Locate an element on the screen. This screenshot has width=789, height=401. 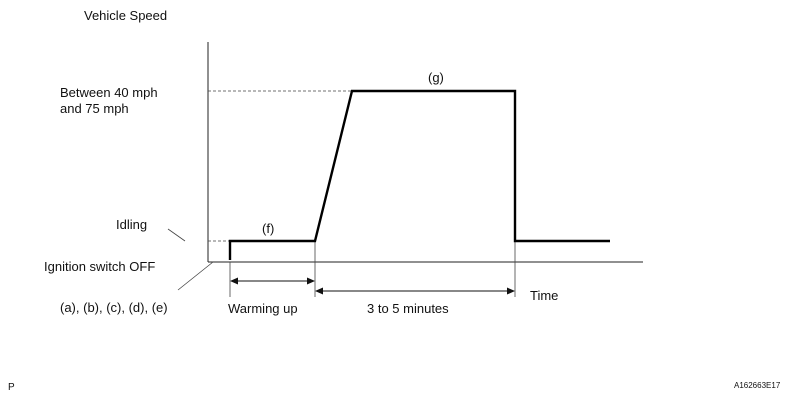
high-speed-label-line1: Between 40 mph is located at coordinates (109, 92).